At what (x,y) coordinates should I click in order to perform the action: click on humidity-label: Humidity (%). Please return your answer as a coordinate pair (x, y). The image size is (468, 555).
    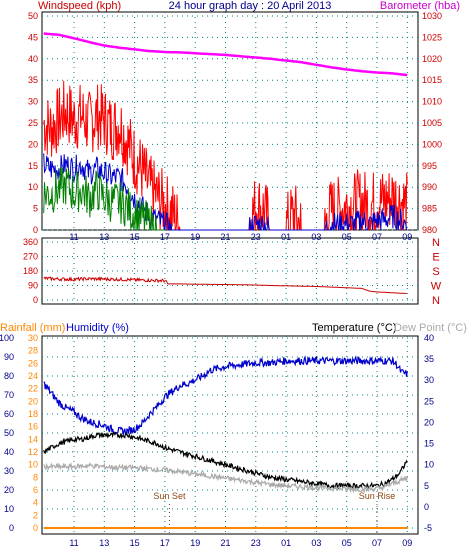
    Looking at the image, I should click on (97, 328).